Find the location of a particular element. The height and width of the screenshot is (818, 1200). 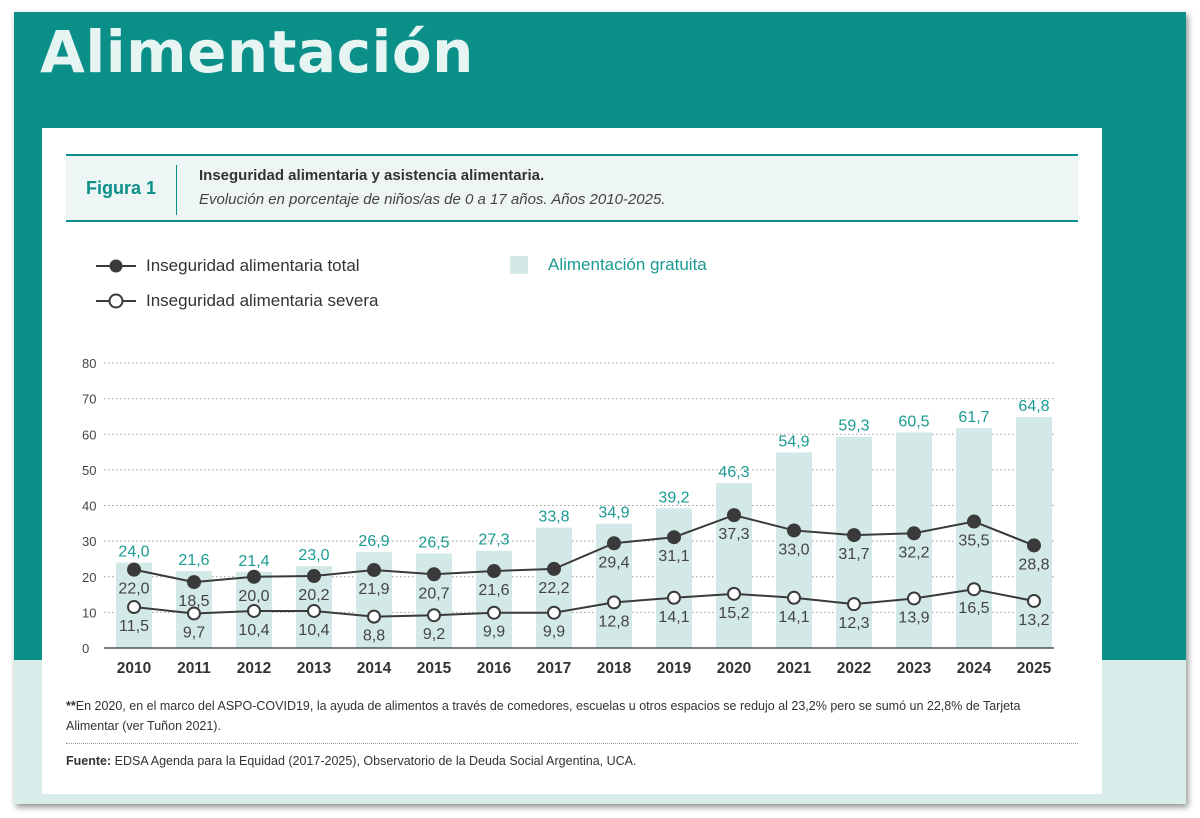

bar-value-label: 21,6 is located at coordinates (193, 560).